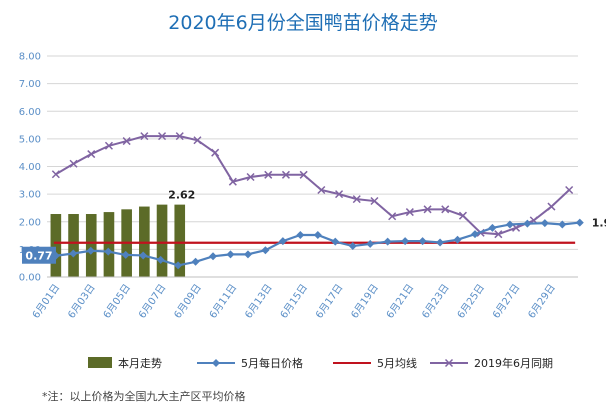 This screenshot has width=606, height=413. Describe the element at coordinates (365, 301) in the screenshot. I see `x-tick-label: 6月19日` at that location.